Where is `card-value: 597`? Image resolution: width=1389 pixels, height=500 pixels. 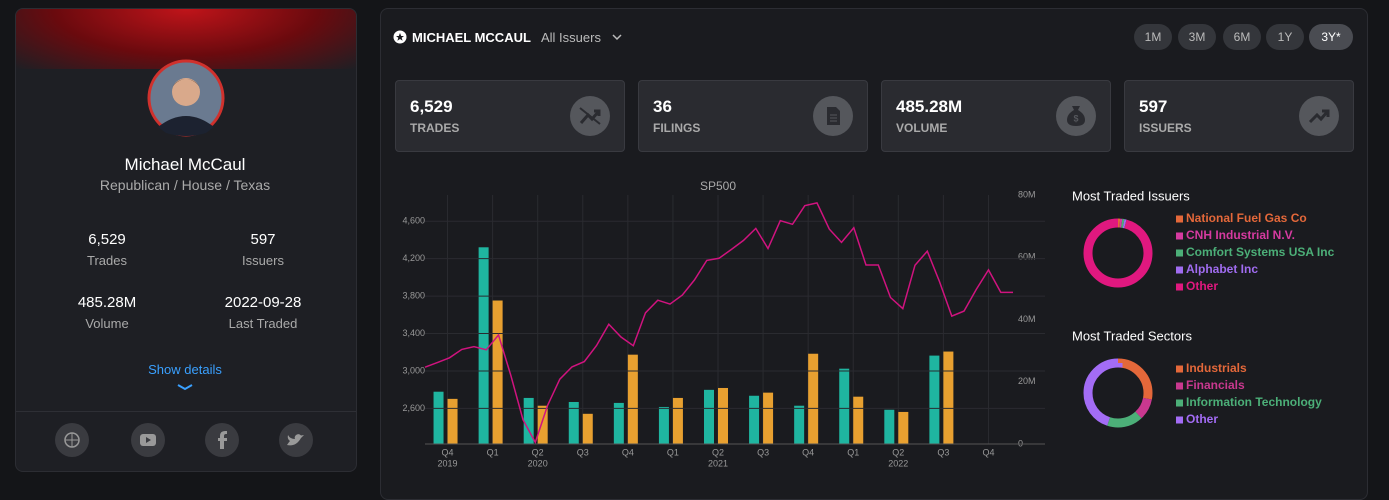 card-value: 597 is located at coordinates (1153, 106).